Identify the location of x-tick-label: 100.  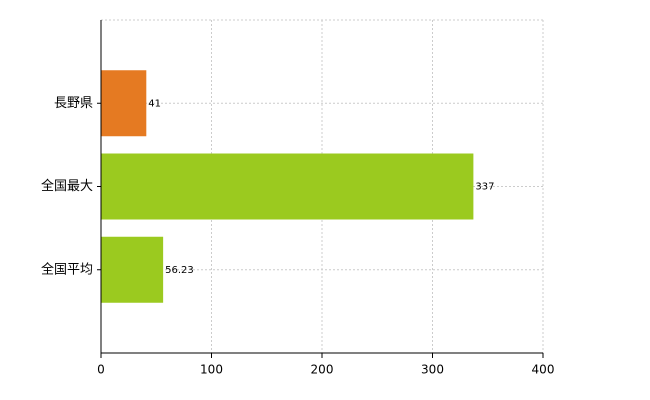
(211, 370).